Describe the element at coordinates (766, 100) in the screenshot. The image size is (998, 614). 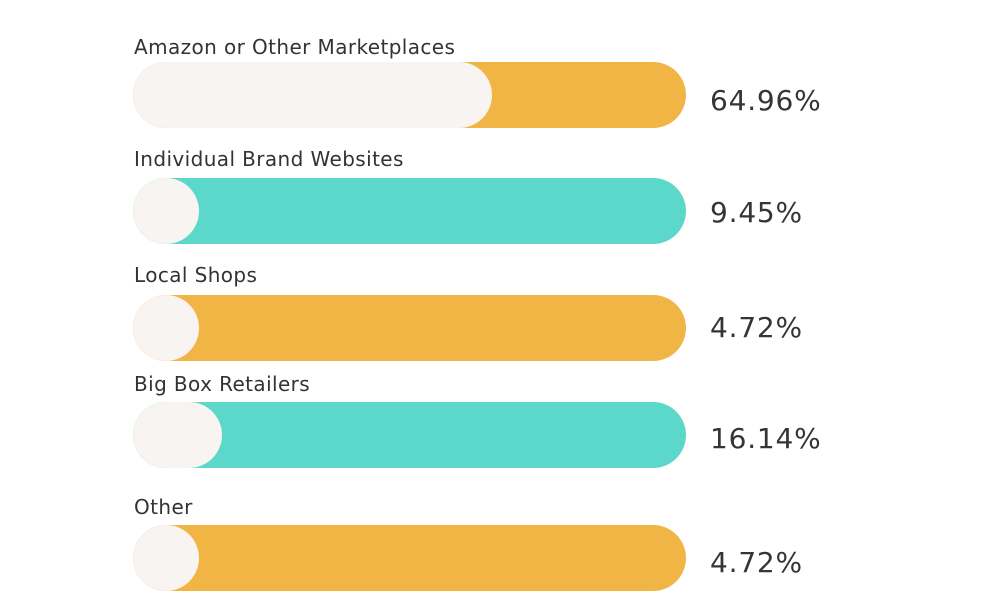
I see `value-label: 64.96%` at that location.